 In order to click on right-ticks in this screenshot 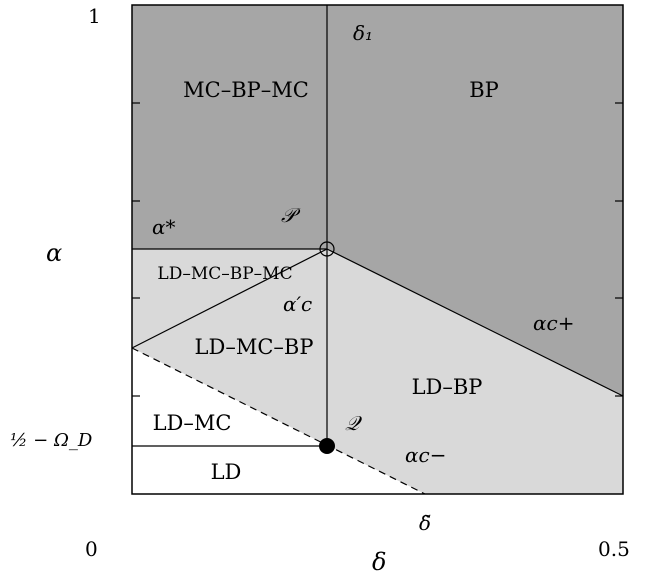, I will do `click(619, 249)`.